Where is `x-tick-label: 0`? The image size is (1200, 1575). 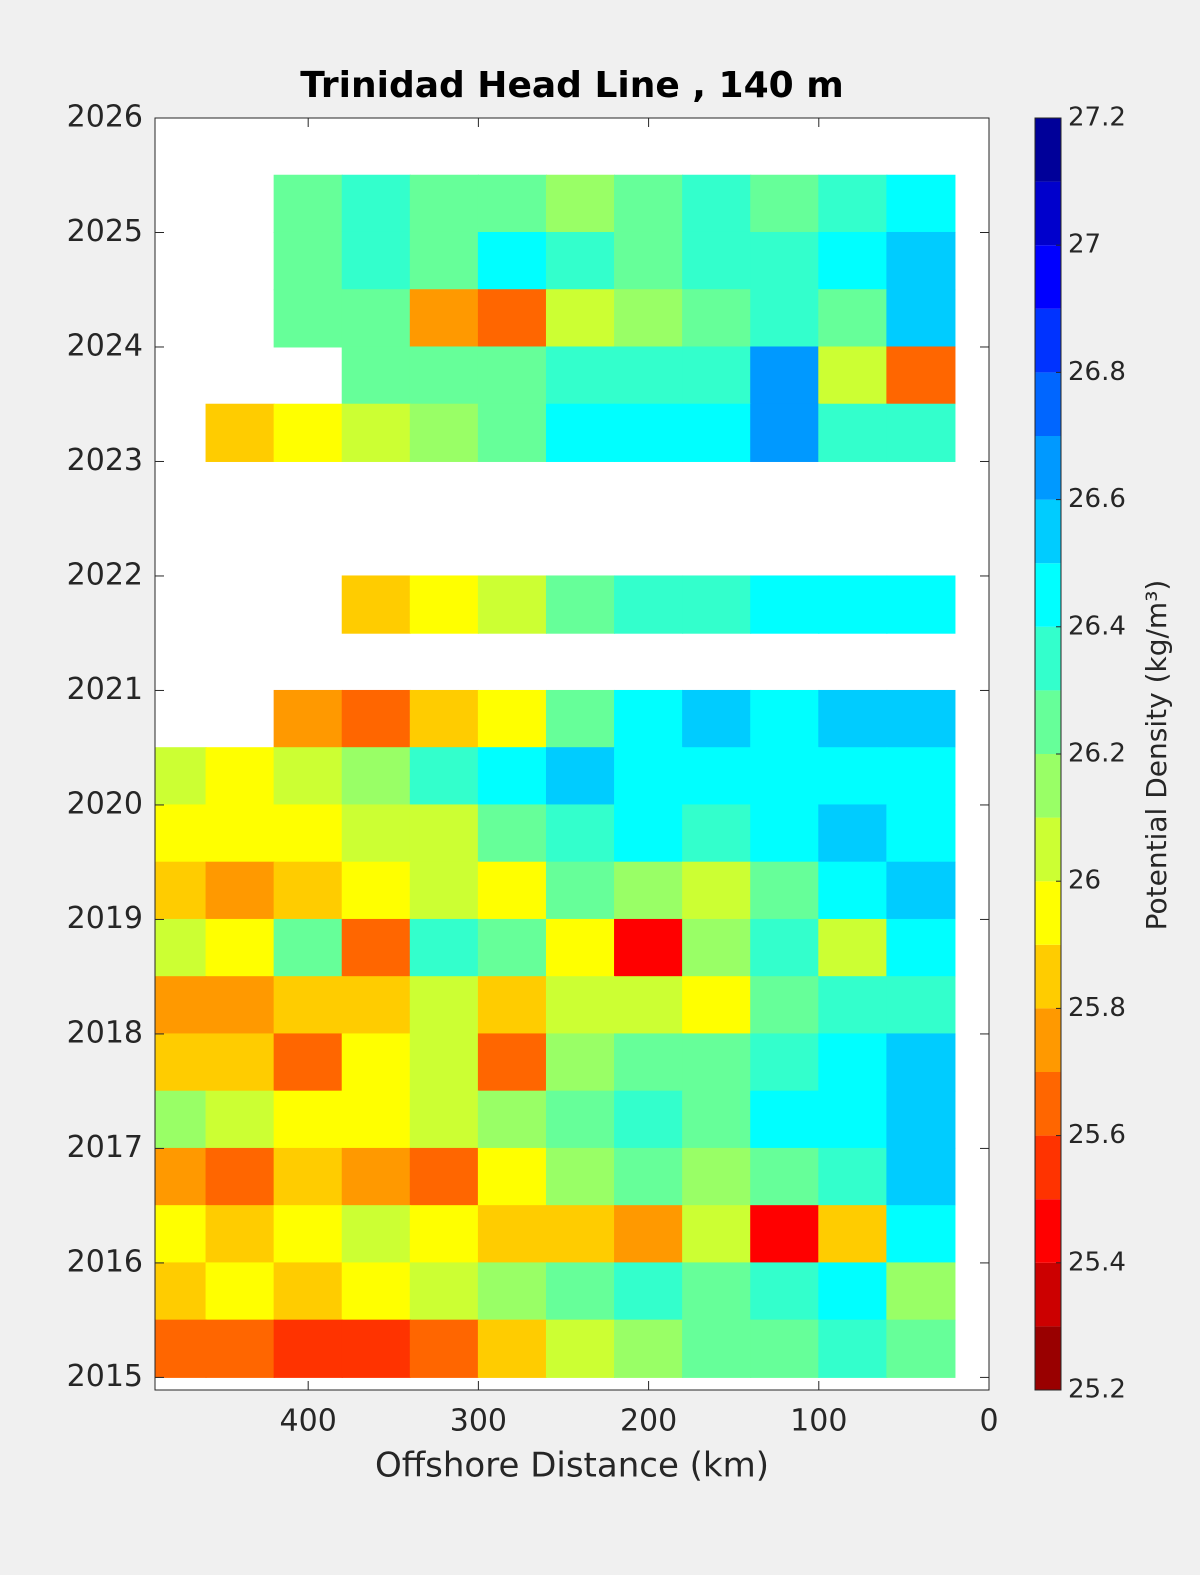
x-tick-label: 0 is located at coordinates (988, 1421).